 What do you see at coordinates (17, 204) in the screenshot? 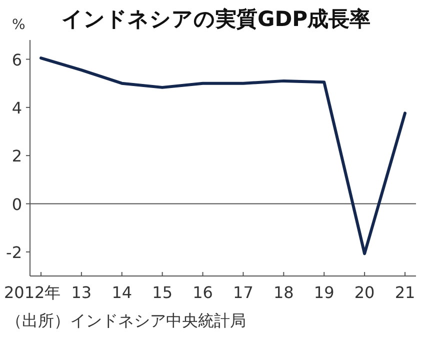
I see `y-tick-label: 0` at bounding box center [17, 204].